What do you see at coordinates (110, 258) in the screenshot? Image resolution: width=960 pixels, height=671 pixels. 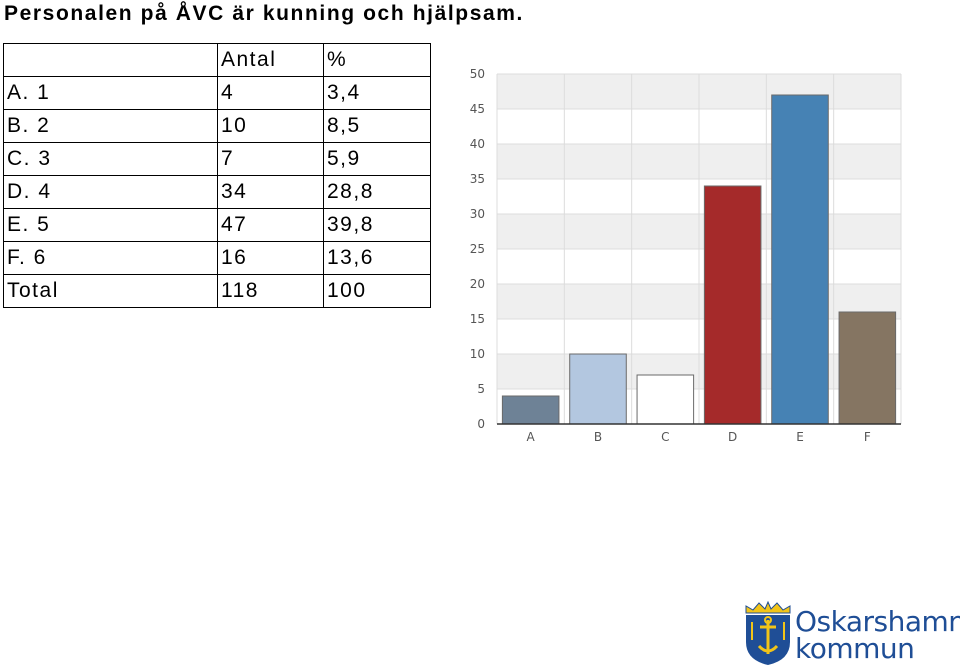 I see `table-cell: F. 6` at bounding box center [110, 258].